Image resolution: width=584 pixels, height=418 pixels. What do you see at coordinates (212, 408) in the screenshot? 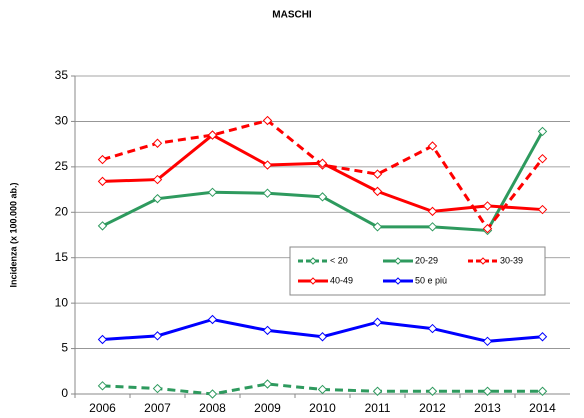
I see `x-tick-label: 2008` at bounding box center [212, 408].